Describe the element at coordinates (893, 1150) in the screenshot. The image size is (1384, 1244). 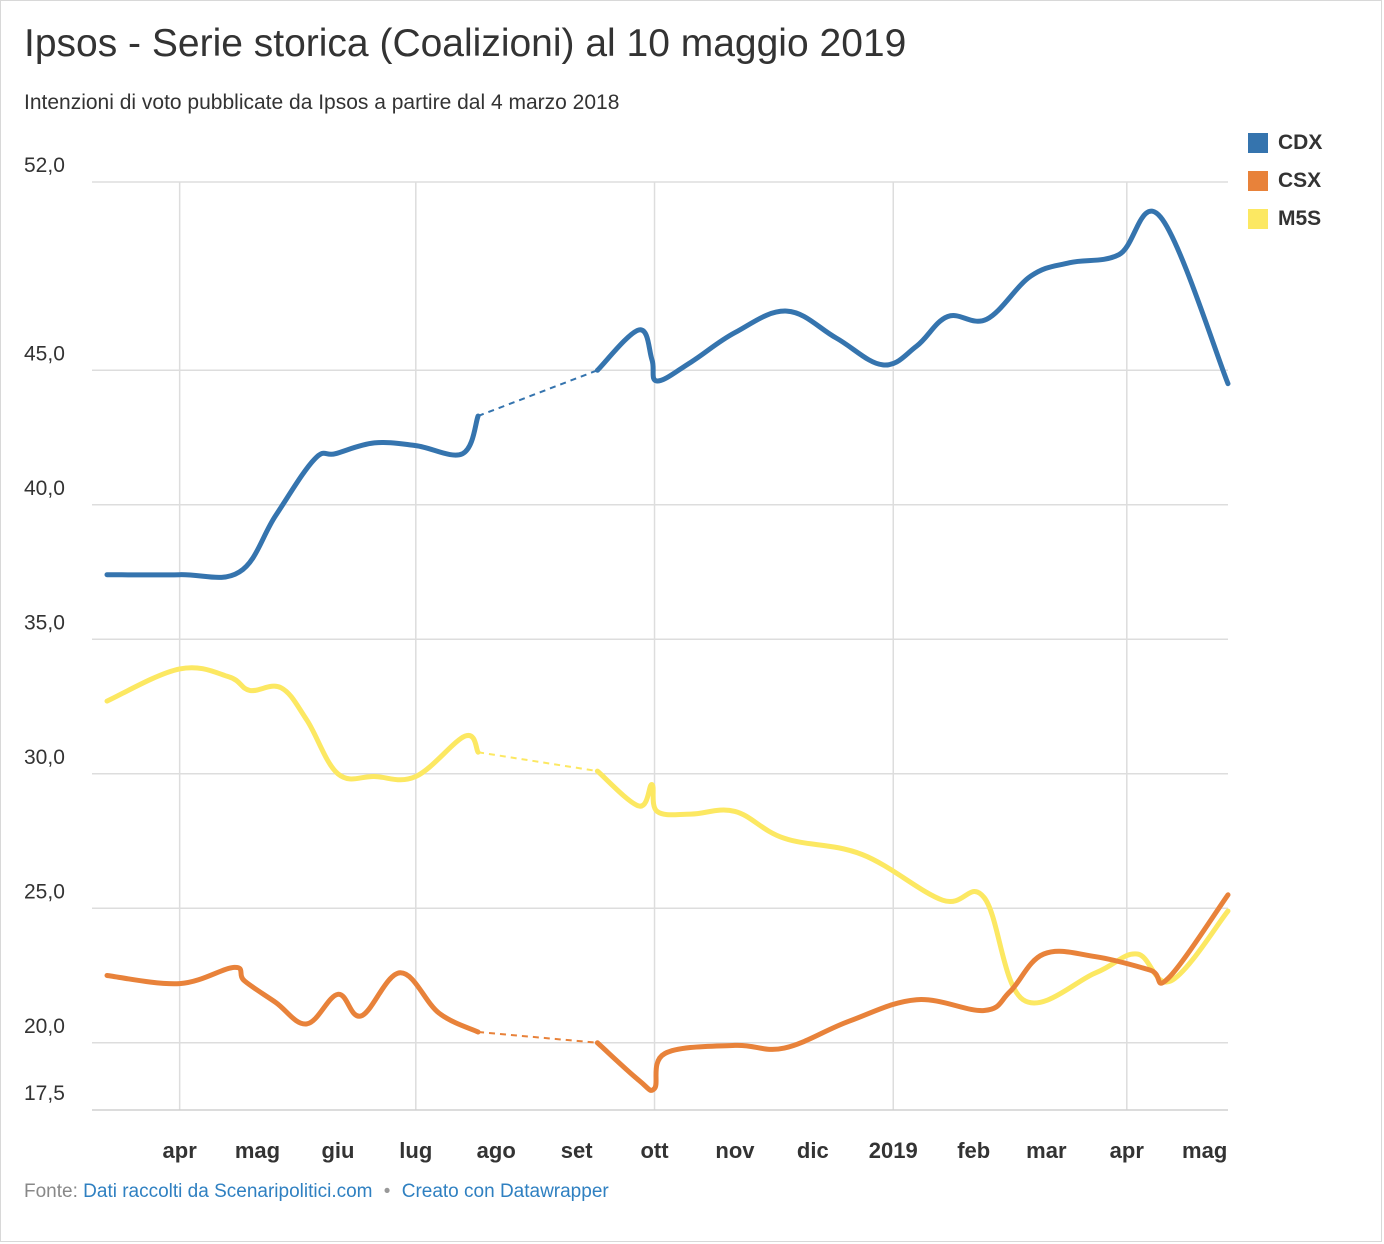
I see `x-tick-label: 2019` at that location.